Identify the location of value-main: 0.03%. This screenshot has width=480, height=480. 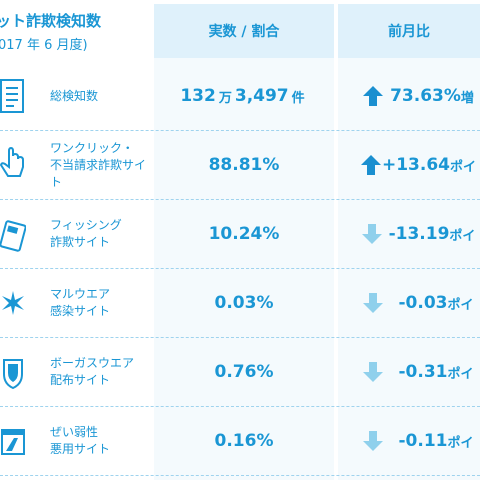
(244, 303).